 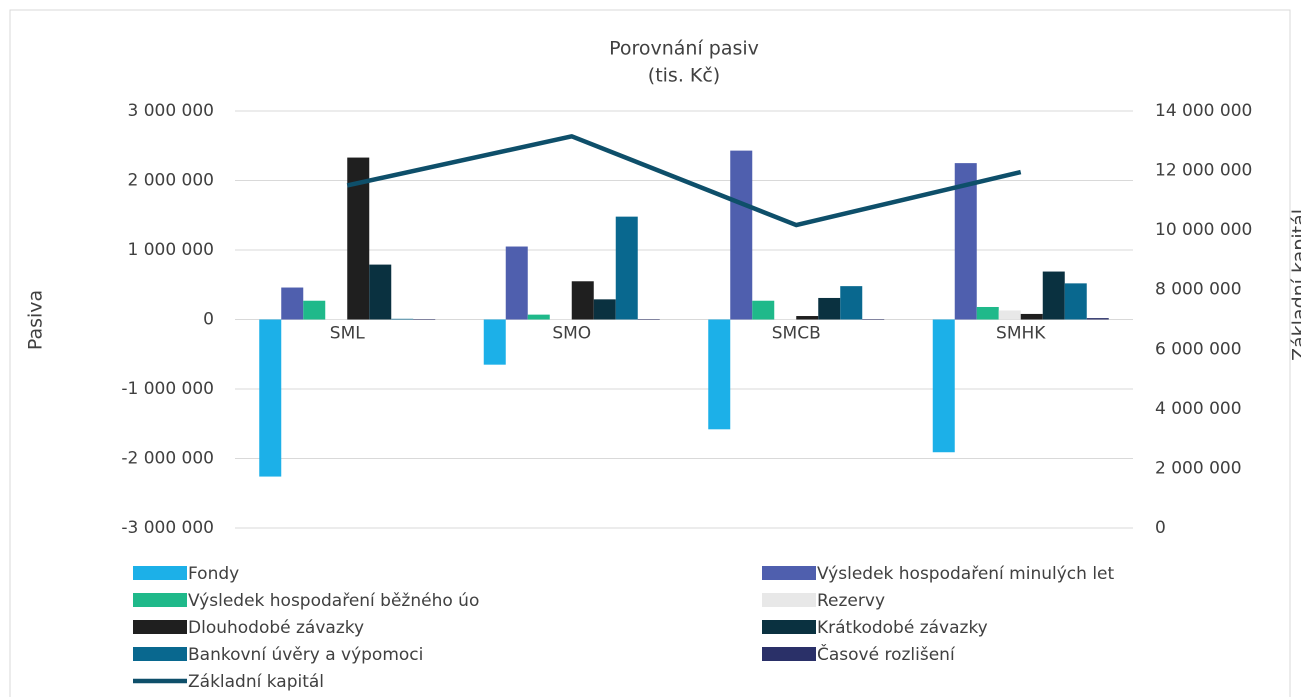 What do you see at coordinates (1198, 409) in the screenshot?
I see `y2-tick-label: 4 000 000` at bounding box center [1198, 409].